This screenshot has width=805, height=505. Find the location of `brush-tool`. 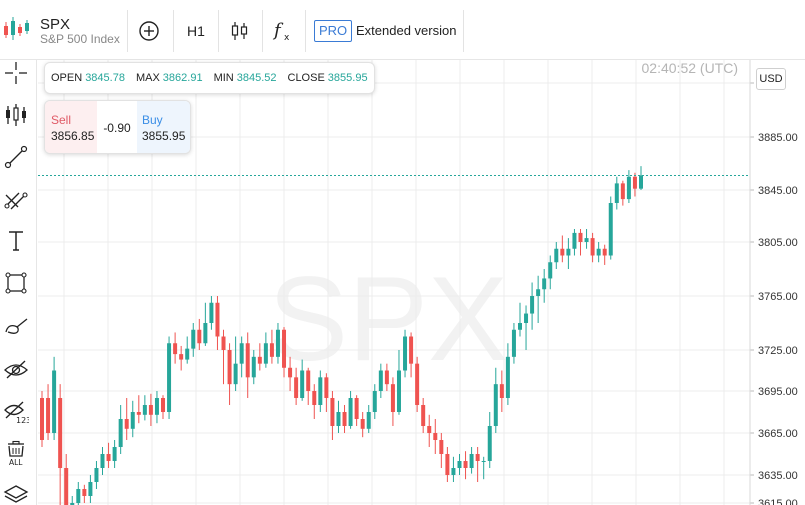

brush-tool is located at coordinates (16, 325).